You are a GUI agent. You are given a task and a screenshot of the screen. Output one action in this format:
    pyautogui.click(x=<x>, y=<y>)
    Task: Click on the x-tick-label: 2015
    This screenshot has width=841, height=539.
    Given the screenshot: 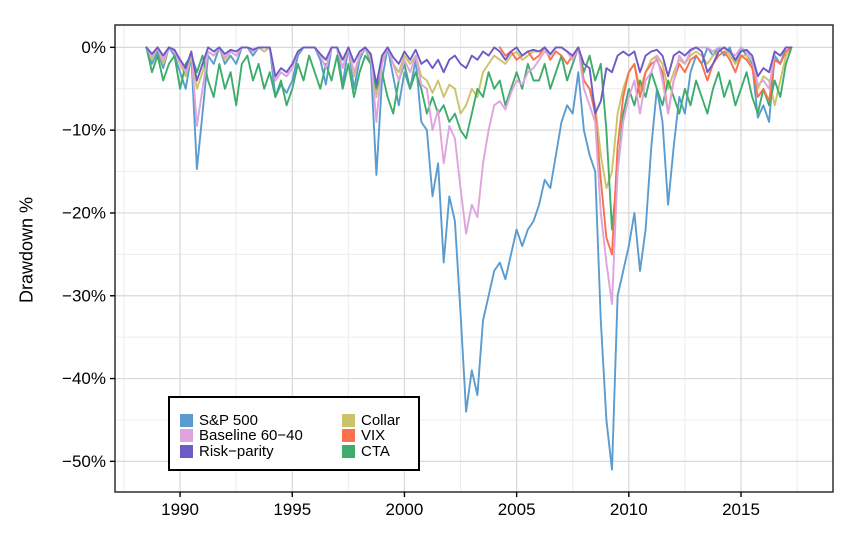 What is the action you would take?
    pyautogui.click(x=741, y=509)
    